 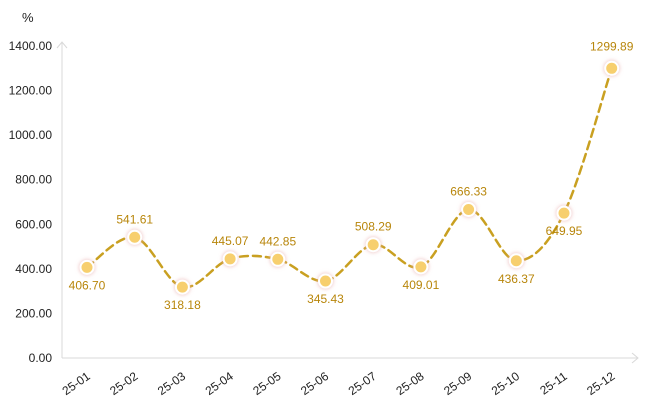 I want to click on x-tick-label: 25-09, so click(x=457, y=383).